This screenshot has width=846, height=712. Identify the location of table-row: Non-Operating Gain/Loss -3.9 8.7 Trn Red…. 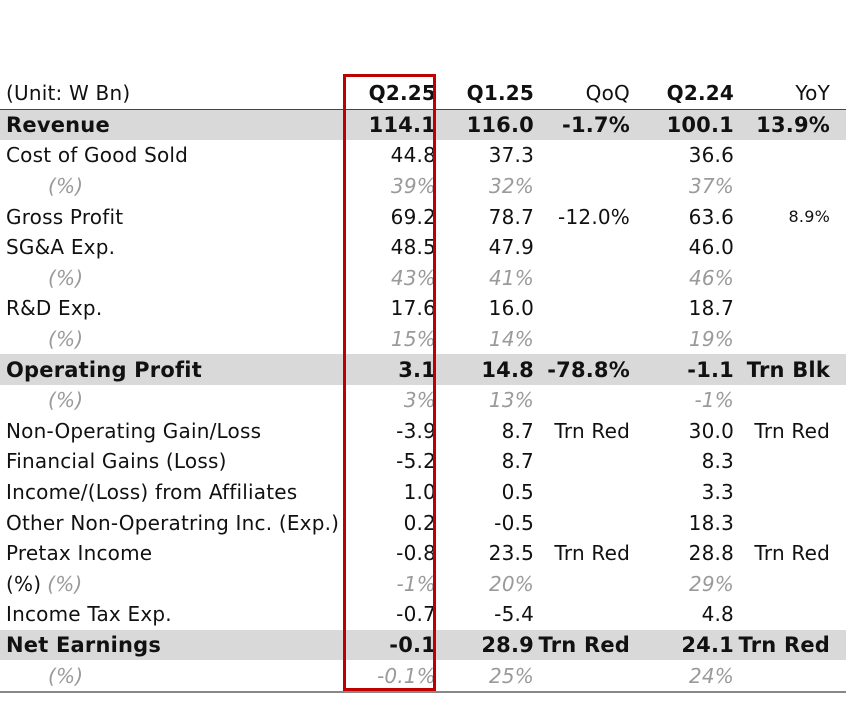
(423, 431).